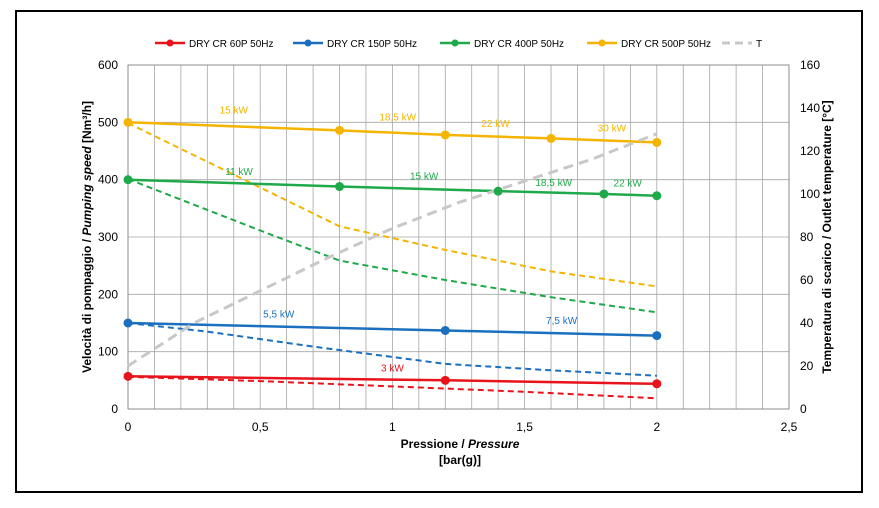 This screenshot has height=508, width=879. What do you see at coordinates (279, 314) in the screenshot?
I see `power-label: 5,5 kW` at bounding box center [279, 314].